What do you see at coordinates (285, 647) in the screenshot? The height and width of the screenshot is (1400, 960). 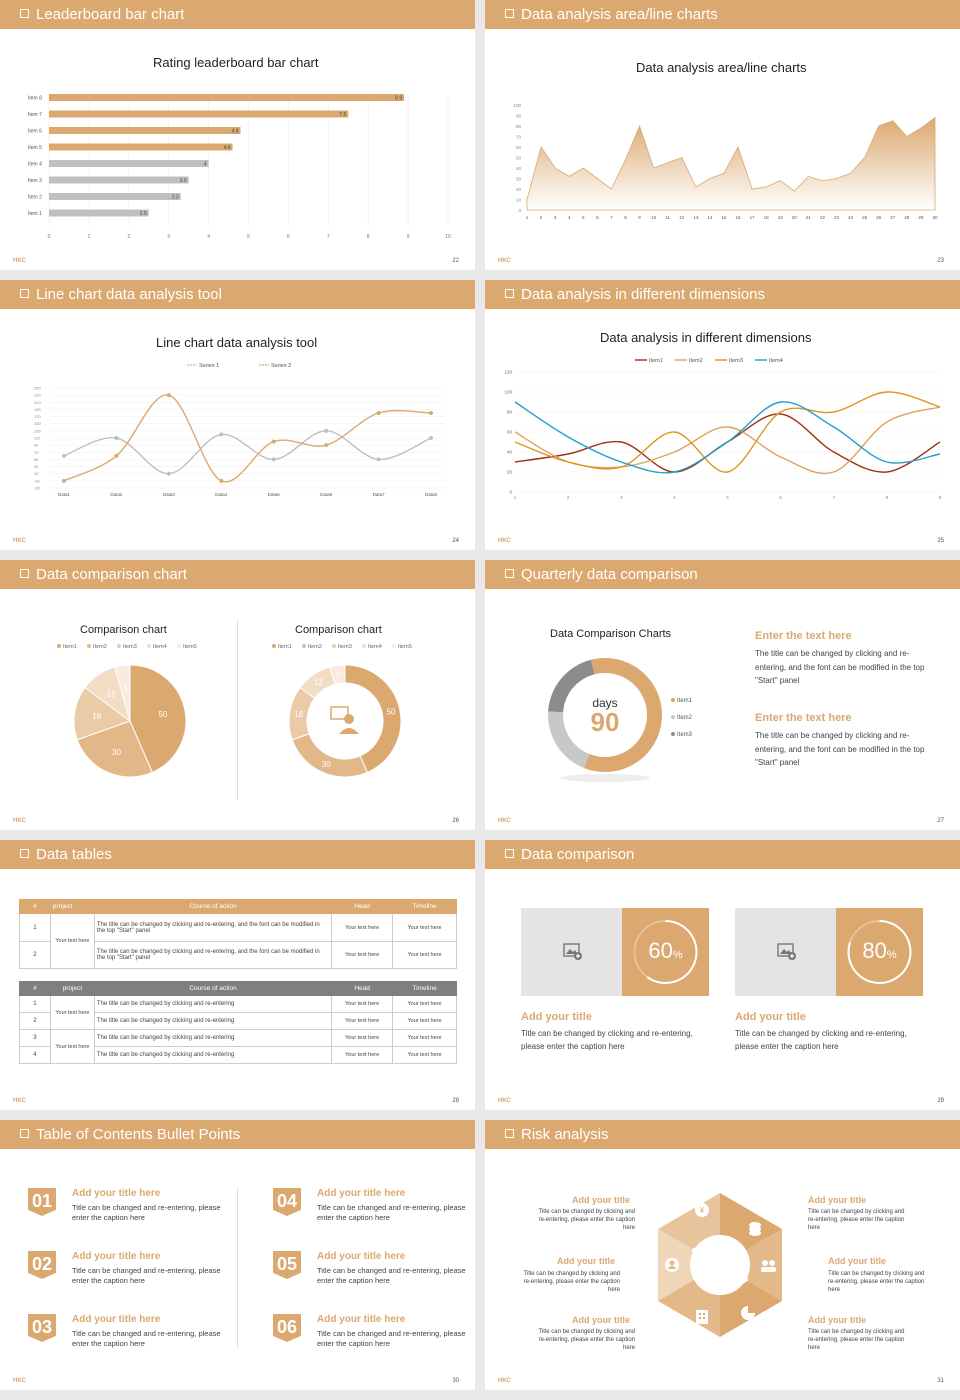 I see `legend-label: Item1` at bounding box center [285, 647].